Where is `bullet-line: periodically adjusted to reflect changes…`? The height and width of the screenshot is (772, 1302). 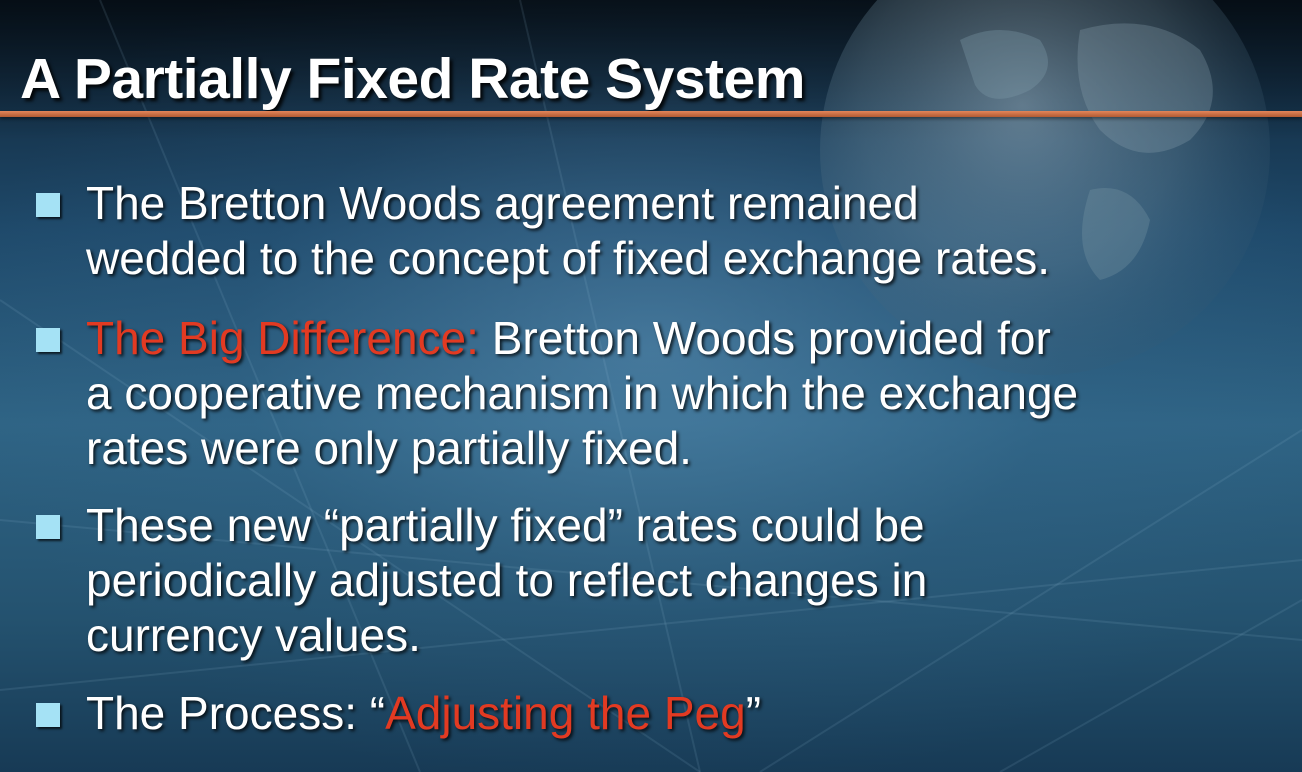 bullet-line: periodically adjusted to reflect changes… is located at coordinates (507, 580).